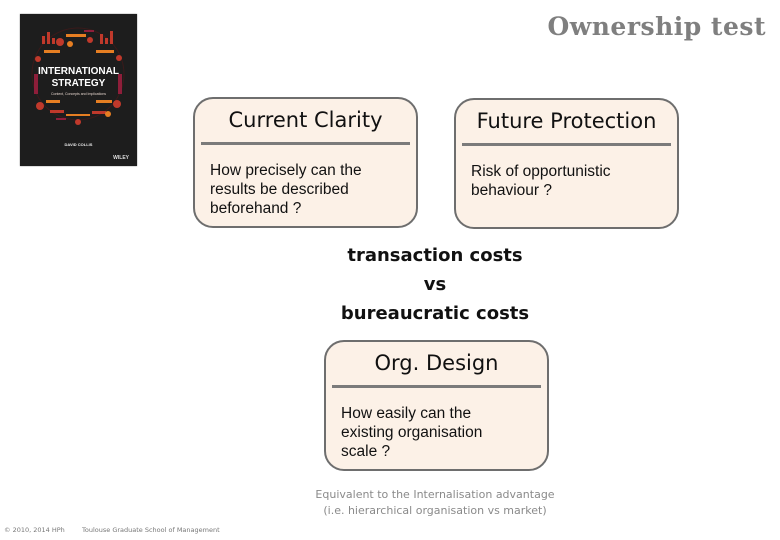 Image resolution: width=780 pixels, height=540 pixels. Describe the element at coordinates (541, 181) in the screenshot. I see `card-body: Risk of opportunistic behaviour ?` at that location.